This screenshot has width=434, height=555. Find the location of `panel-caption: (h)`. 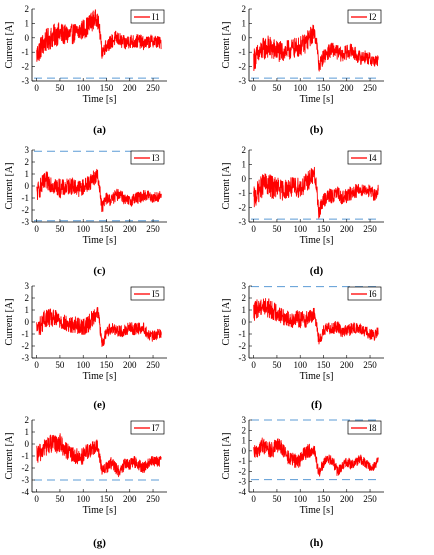

panel-caption: (h) is located at coordinates (317, 543).